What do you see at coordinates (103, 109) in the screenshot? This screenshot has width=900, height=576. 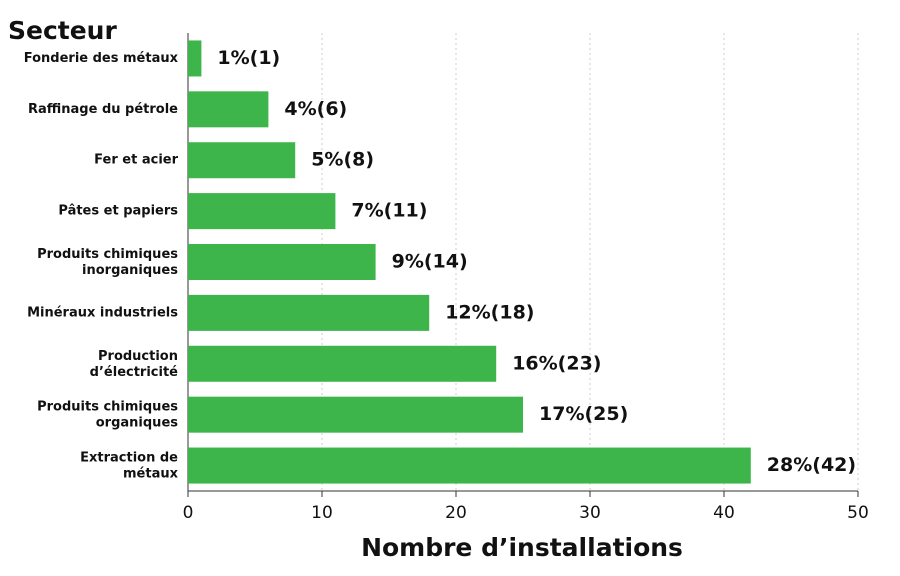 I see `y-tick-label: Raffinage du pétrole` at bounding box center [103, 109].